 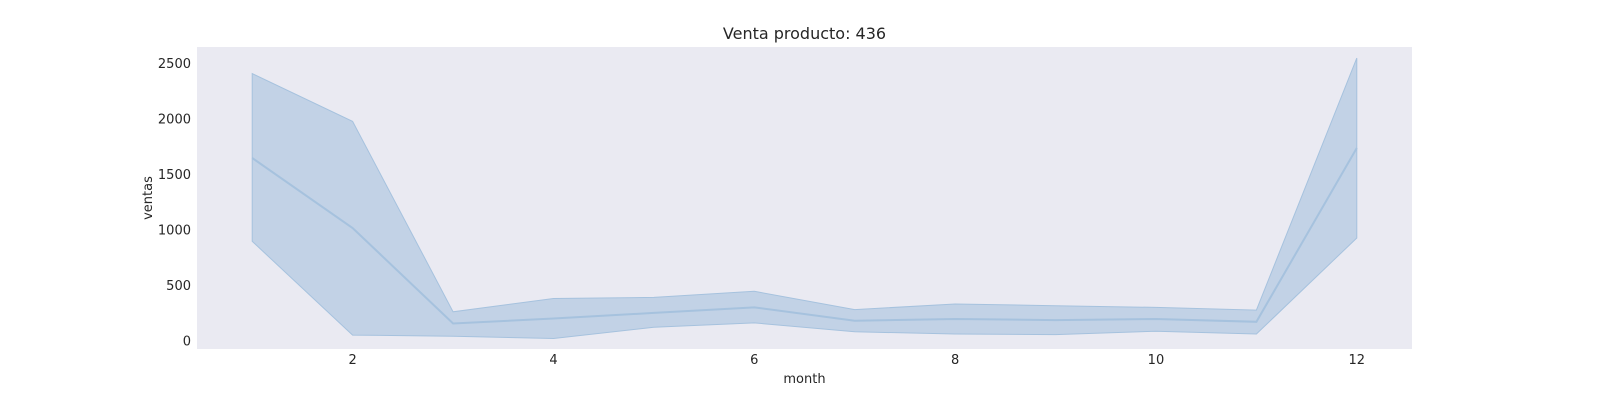 I want to click on x-tick-label: 4, so click(x=553, y=360).